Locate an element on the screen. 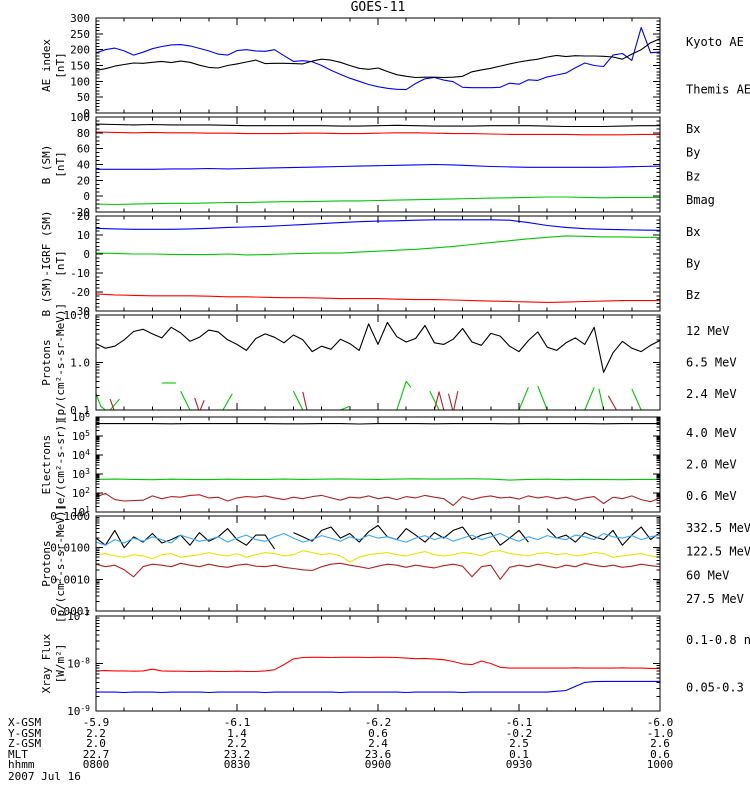  ephemeris-row-label-Z-GSM: Z-GSM is located at coordinates (24, 743).